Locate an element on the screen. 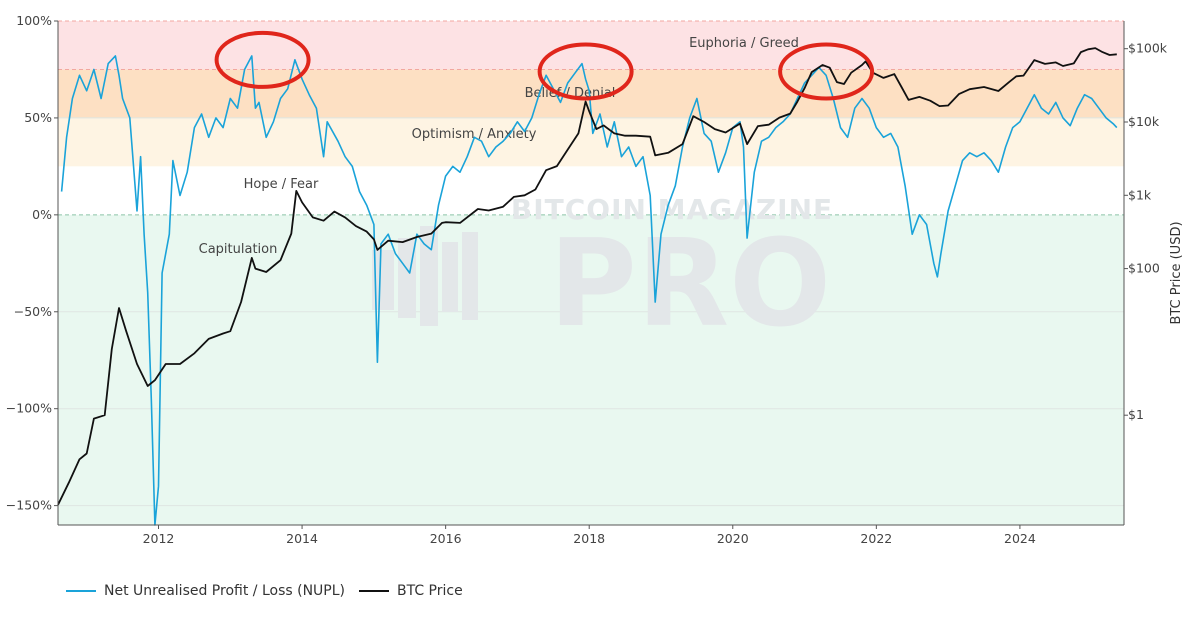 This screenshot has width=1200, height=624. x-tick-label-3: 2018 is located at coordinates (589, 538).